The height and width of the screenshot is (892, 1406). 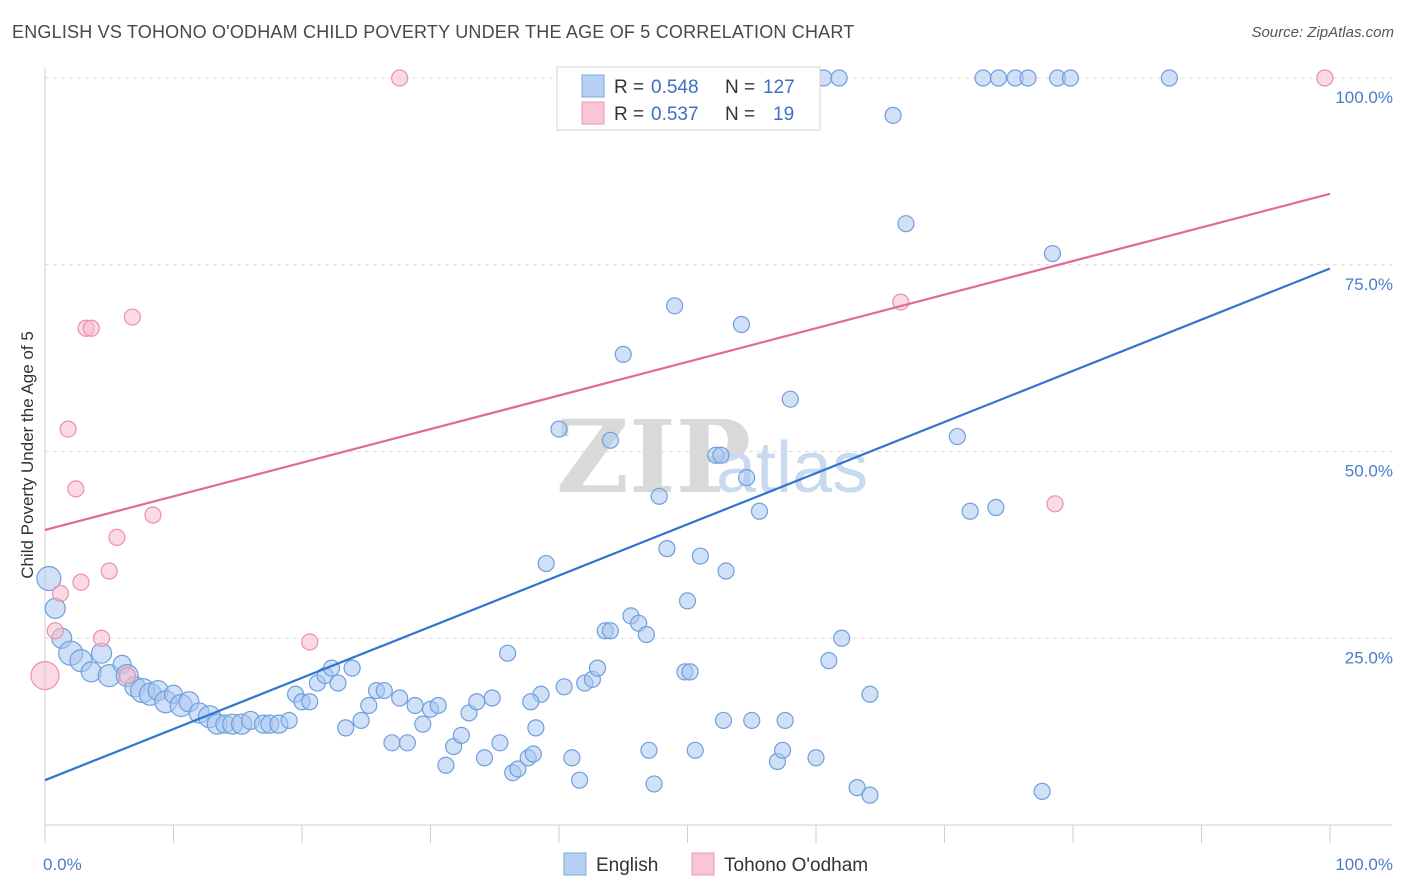 What do you see at coordinates (627, 865) in the screenshot?
I see `bottom-legend-english: English` at bounding box center [627, 865].